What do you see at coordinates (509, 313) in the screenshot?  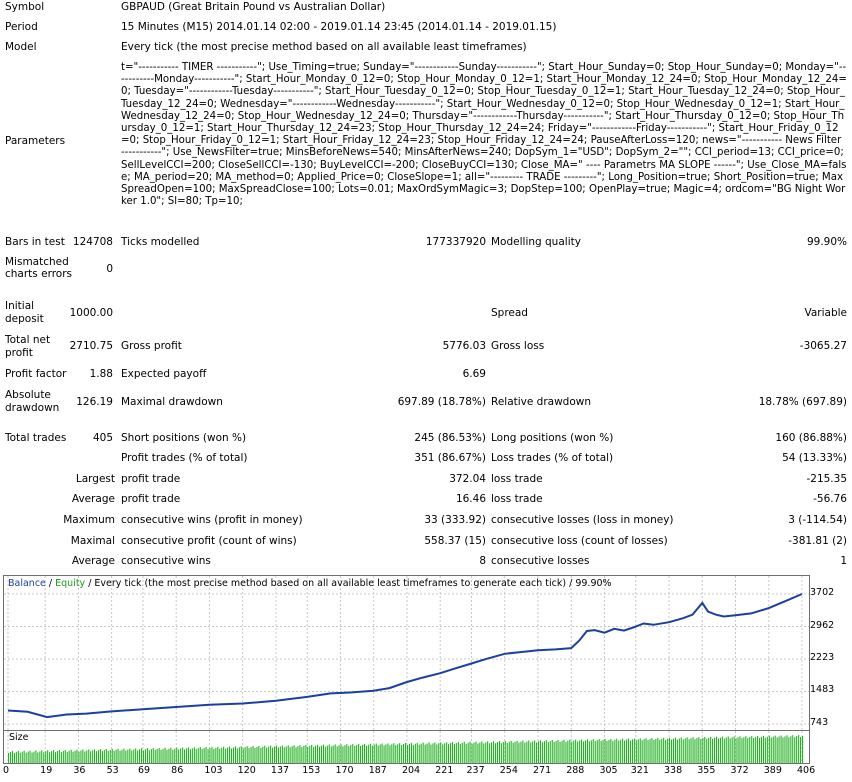 I see `spread-label: Spread` at bounding box center [509, 313].